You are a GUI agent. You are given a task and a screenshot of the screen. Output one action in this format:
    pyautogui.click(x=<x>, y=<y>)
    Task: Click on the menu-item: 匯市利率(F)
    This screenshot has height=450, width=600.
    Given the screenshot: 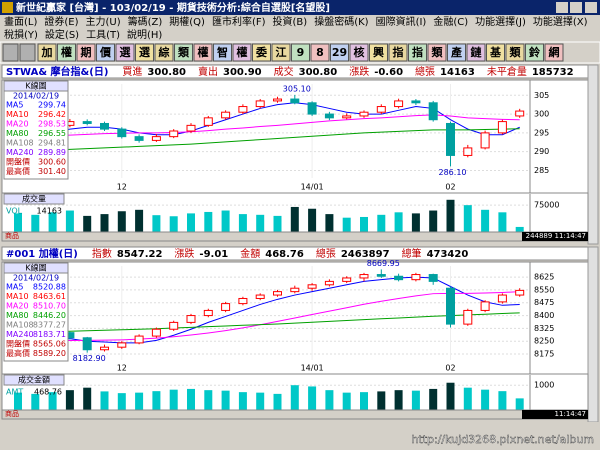 What is the action you would take?
    pyautogui.click(x=239, y=21)
    